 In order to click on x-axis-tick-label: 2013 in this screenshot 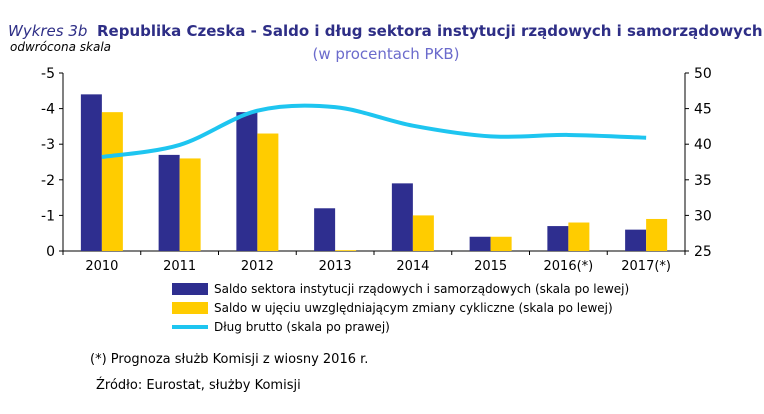, I will do `click(335, 266)`.